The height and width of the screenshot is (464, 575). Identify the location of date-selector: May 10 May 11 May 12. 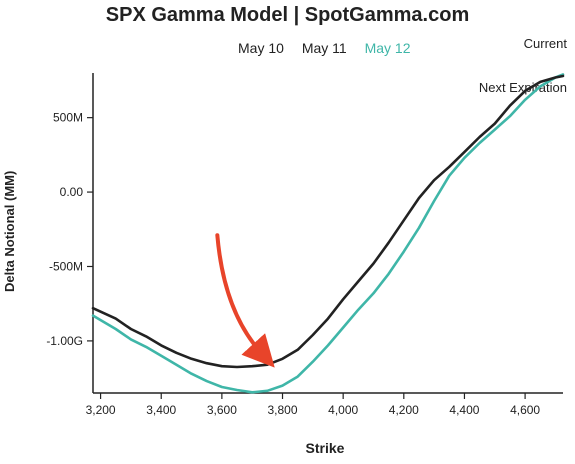
(331, 48).